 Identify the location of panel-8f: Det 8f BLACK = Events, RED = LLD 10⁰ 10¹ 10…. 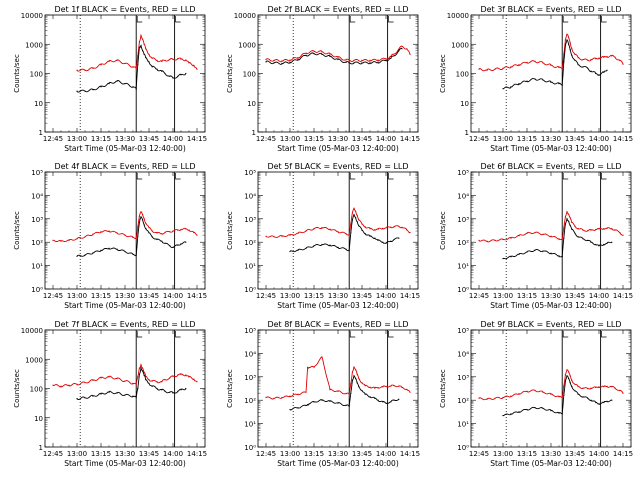
(323, 394).